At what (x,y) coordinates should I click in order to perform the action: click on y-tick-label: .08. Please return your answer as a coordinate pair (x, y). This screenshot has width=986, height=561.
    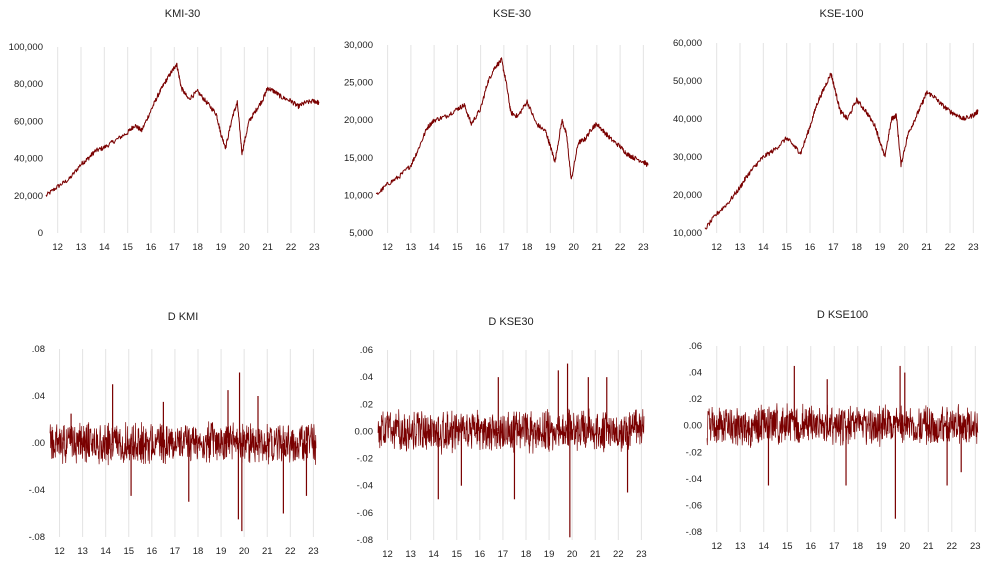
    Looking at the image, I should click on (38, 349).